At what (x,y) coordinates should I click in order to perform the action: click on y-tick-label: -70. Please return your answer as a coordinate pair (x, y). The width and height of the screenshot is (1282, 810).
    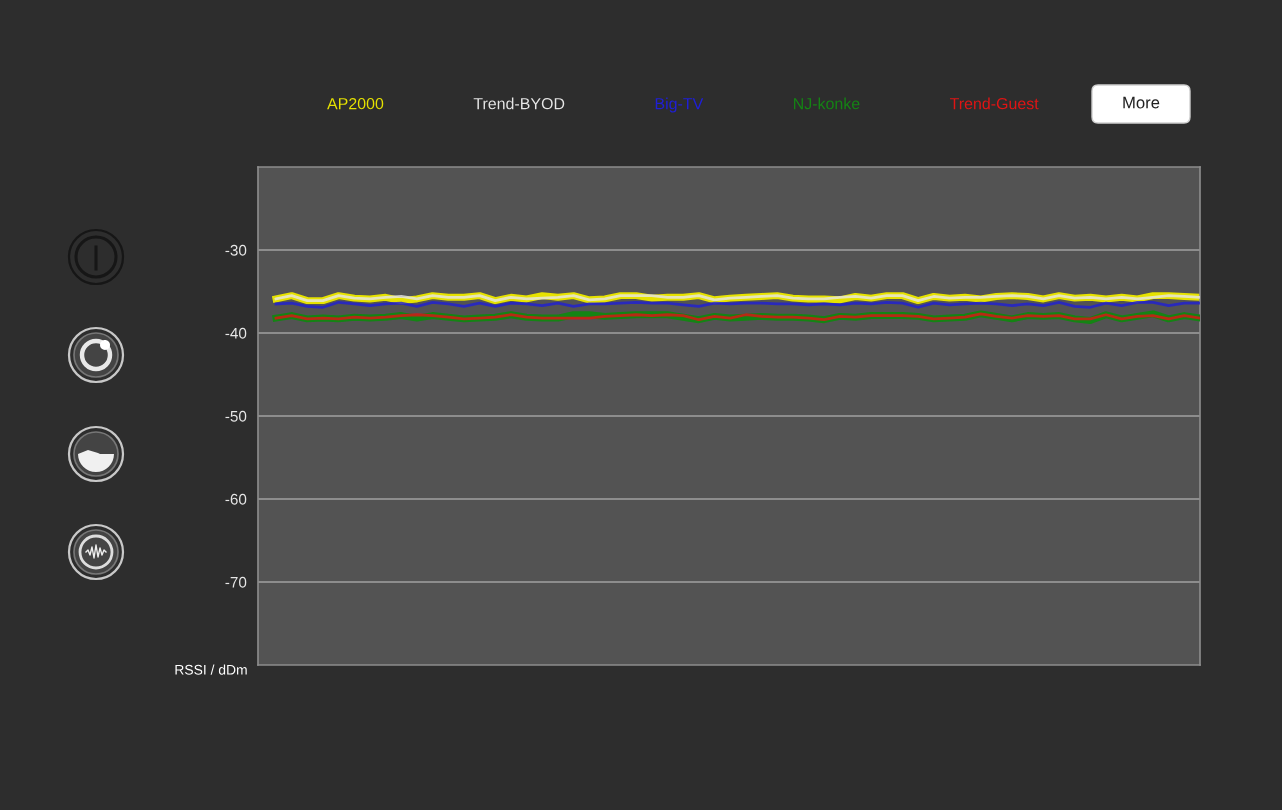
    Looking at the image, I should click on (236, 582).